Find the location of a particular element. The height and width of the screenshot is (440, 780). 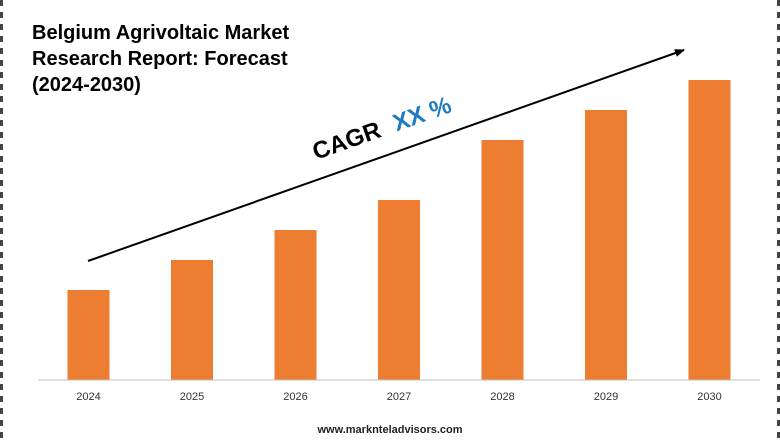

x-tick-label: 2029 is located at coordinates (606, 397).